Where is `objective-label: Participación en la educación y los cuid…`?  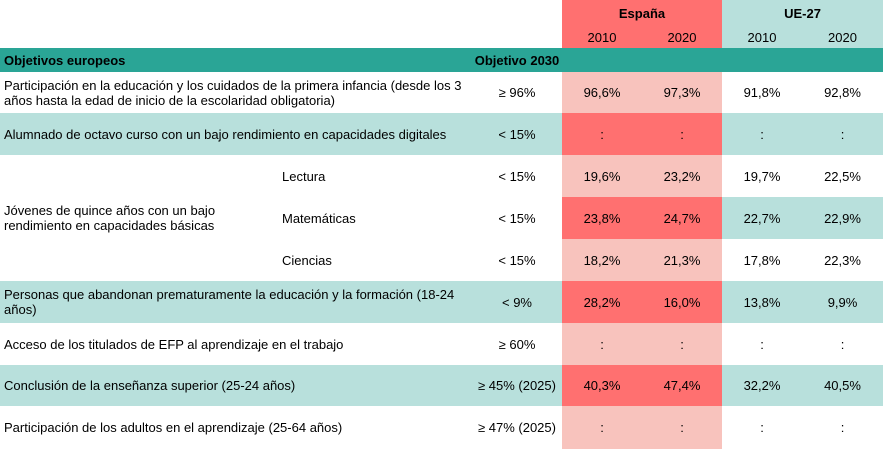 objective-label: Participación en la educación y los cuid… is located at coordinates (236, 92).